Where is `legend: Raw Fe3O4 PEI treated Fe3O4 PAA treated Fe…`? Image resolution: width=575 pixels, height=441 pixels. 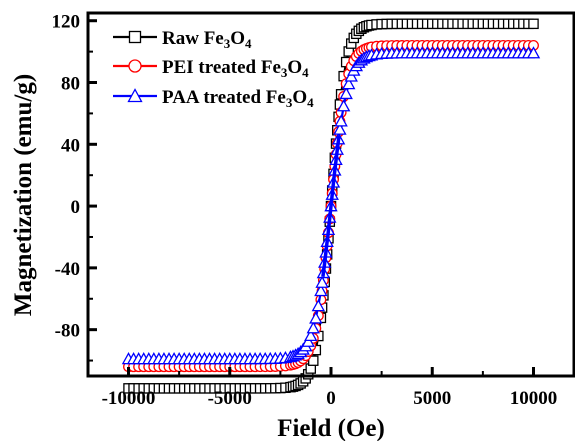
legend: Raw Fe3O4 PEI treated Fe3O4 PAA treated Fe… is located at coordinates (213, 69).